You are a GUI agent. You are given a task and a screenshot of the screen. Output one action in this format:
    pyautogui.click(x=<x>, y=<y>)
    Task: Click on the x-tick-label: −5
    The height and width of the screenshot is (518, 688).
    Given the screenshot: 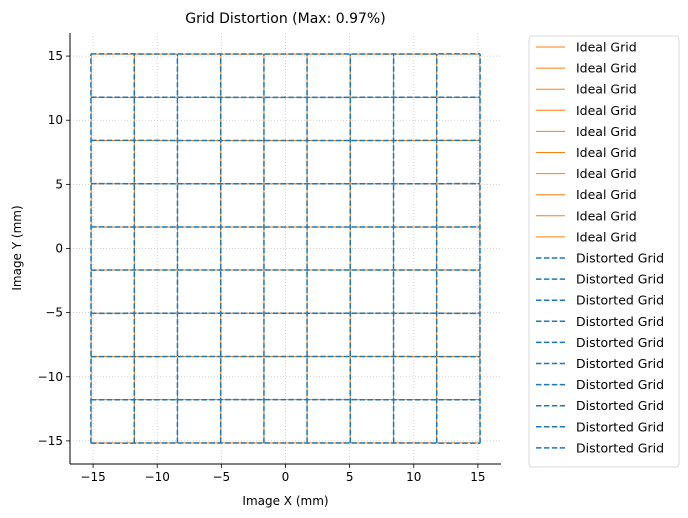 What is the action you would take?
    pyautogui.click(x=222, y=477)
    